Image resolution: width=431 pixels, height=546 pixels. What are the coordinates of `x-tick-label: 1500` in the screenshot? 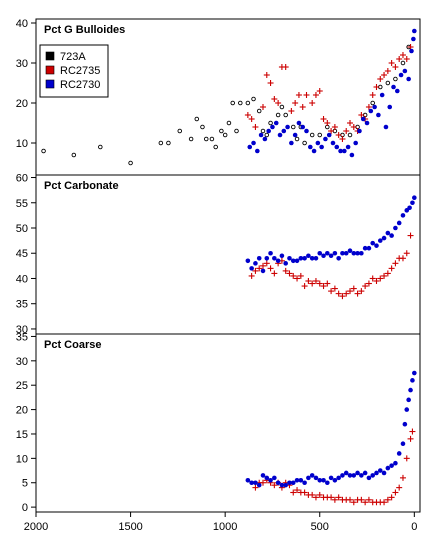 It's located at (130, 527).